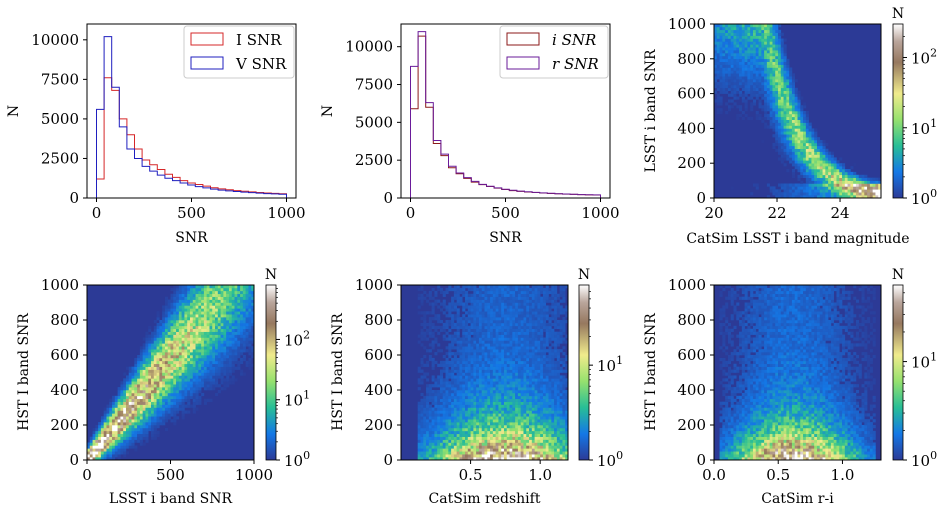  Describe the element at coordinates (505, 213) in the screenshot. I see `x-tick-label: 500` at that location.